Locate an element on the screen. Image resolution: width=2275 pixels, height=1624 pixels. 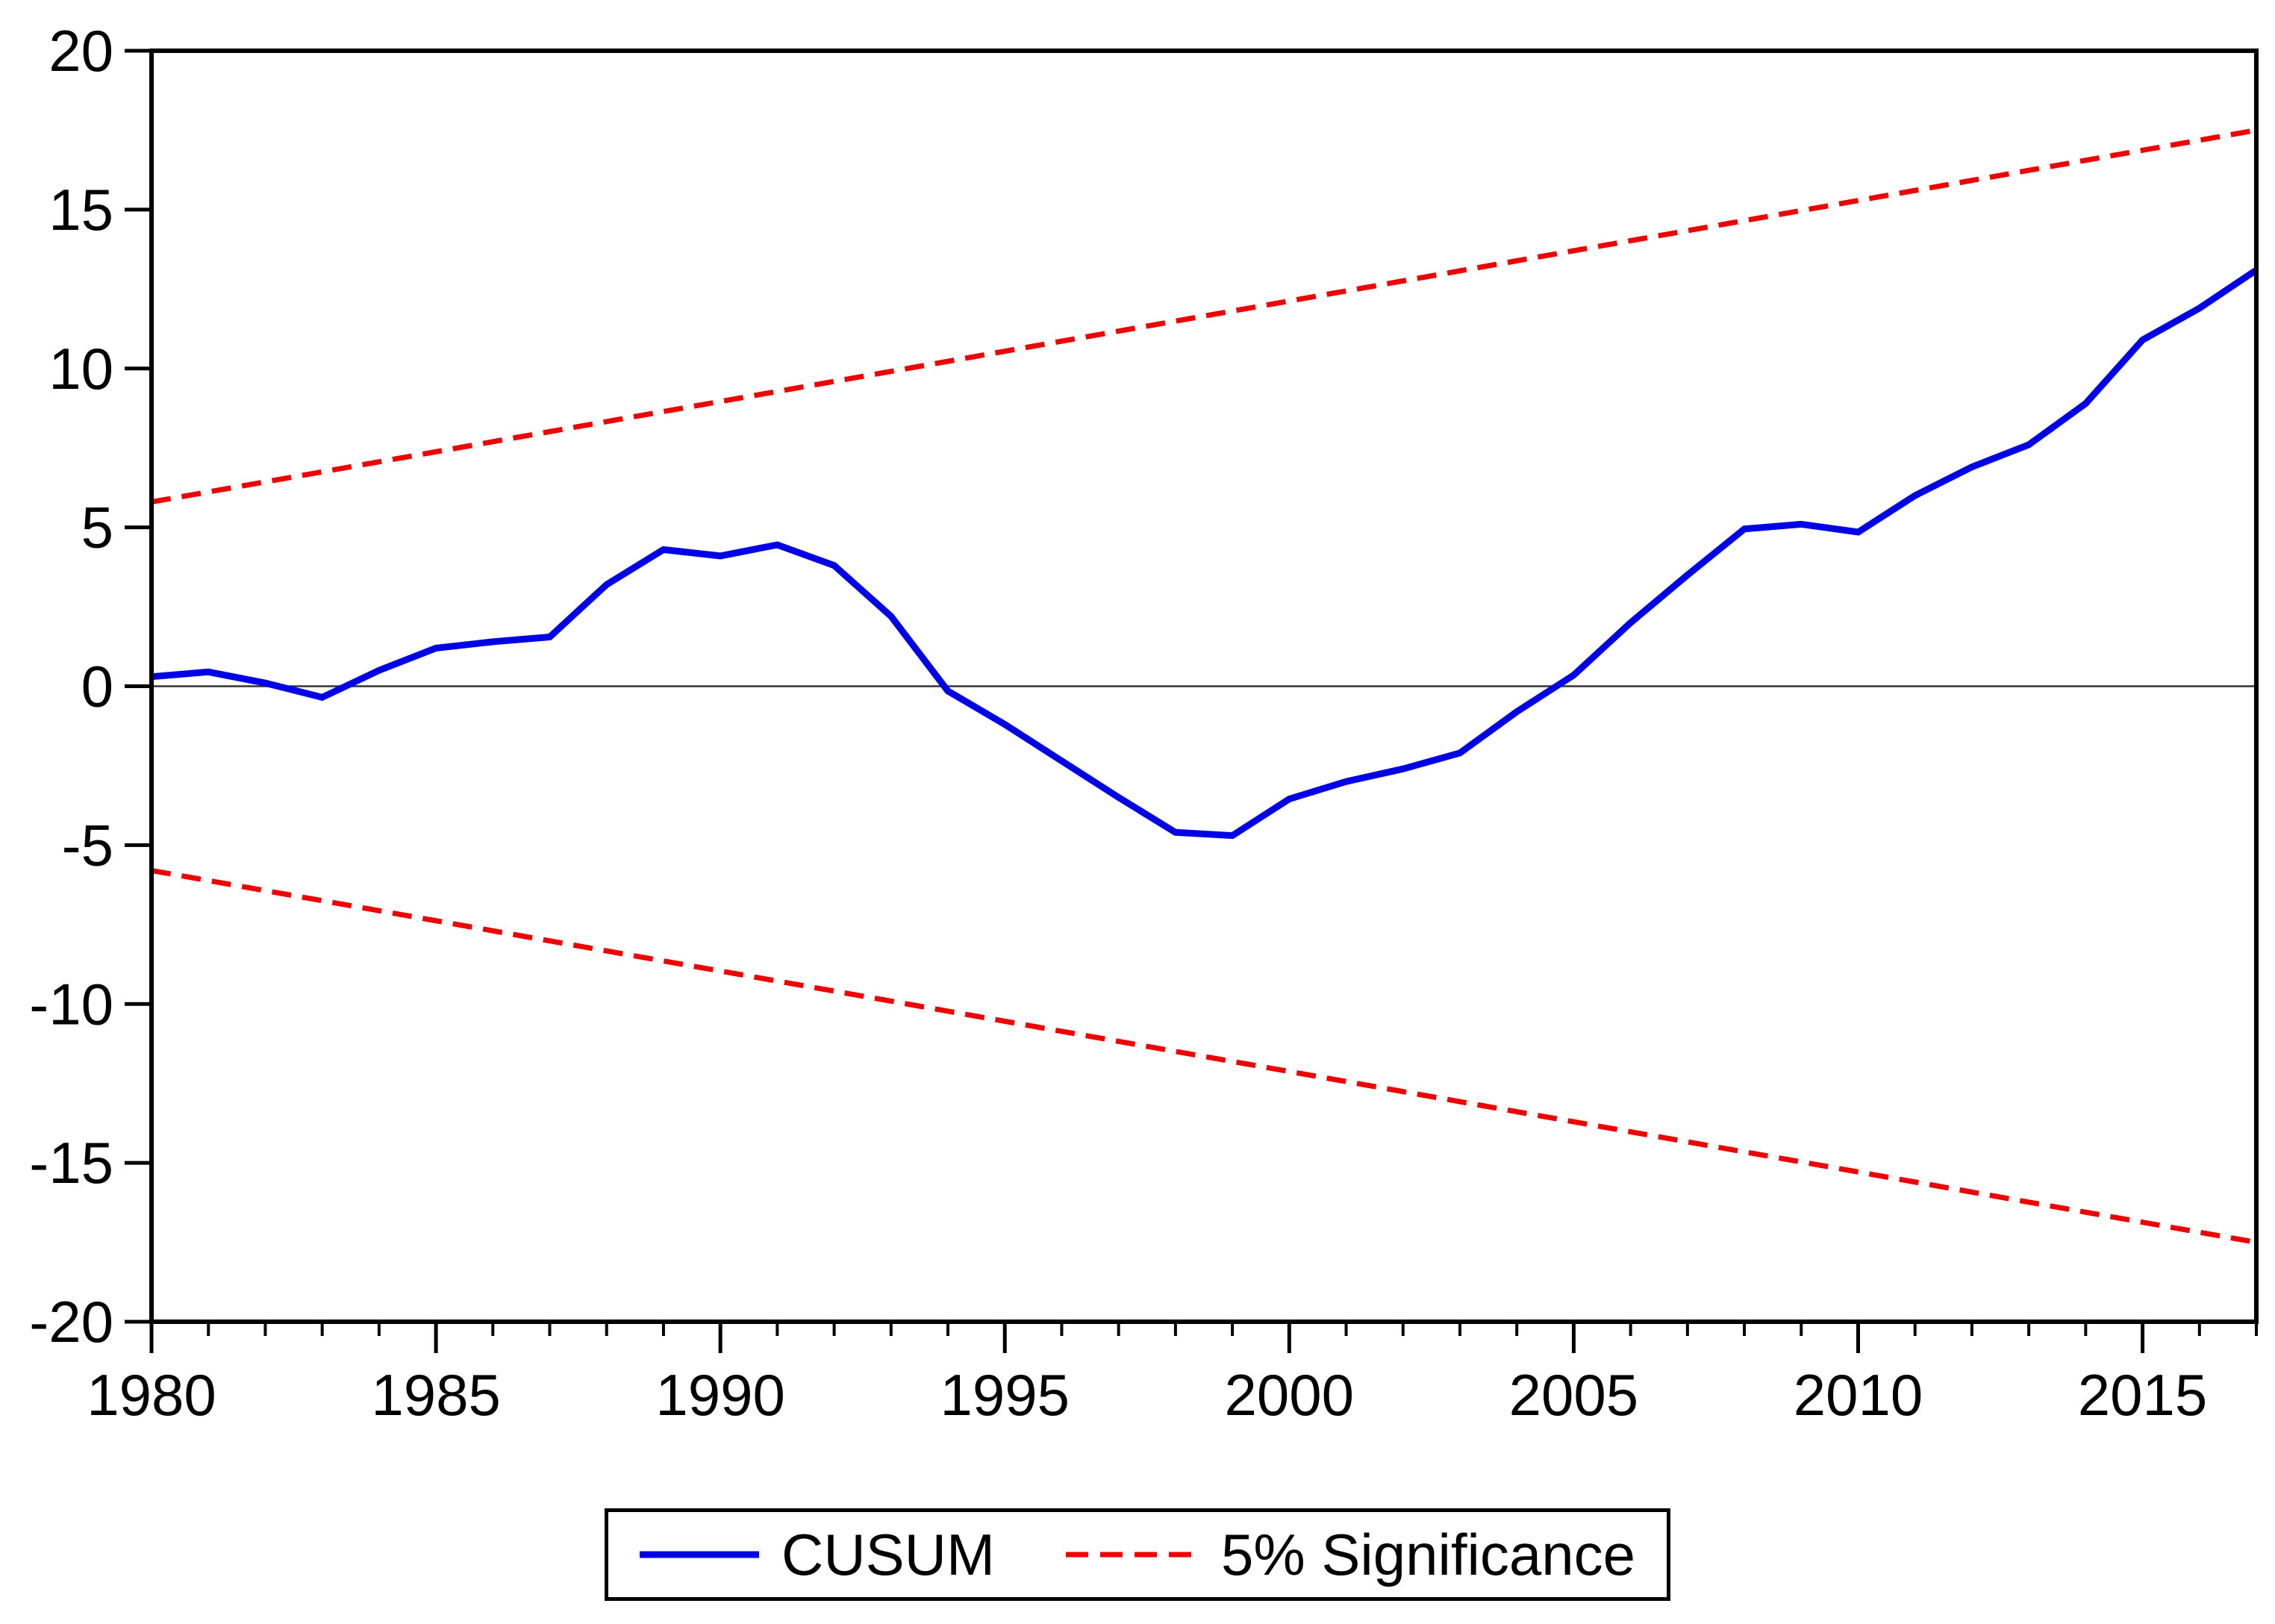
x-tick-label: 1980 is located at coordinates (152, 1395).